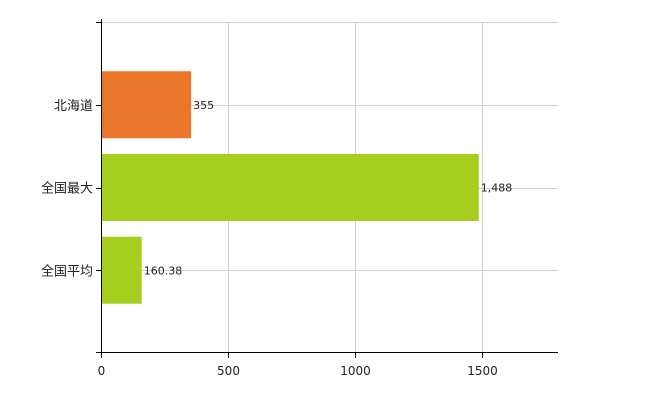 The image size is (650, 400). I want to click on data-label: 355, so click(203, 105).